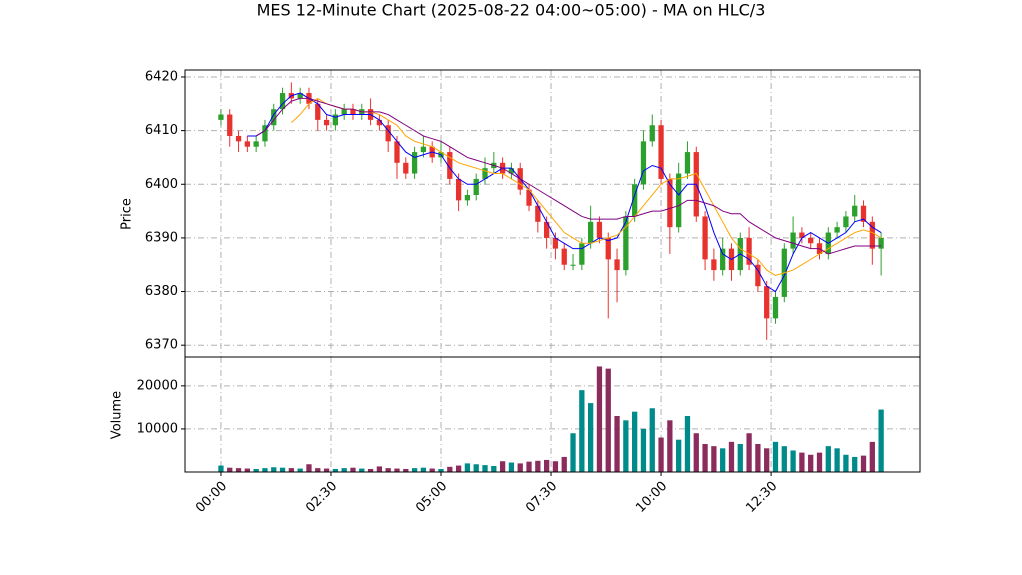  I want to click on y-axis-label: Price, so click(127, 214).